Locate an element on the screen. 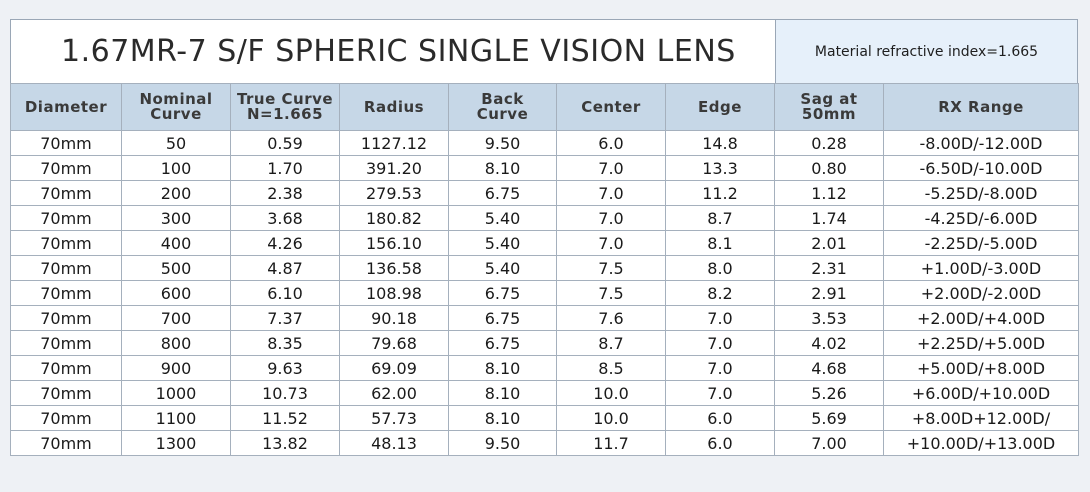  table-cell: 1.74 is located at coordinates (829, 218).